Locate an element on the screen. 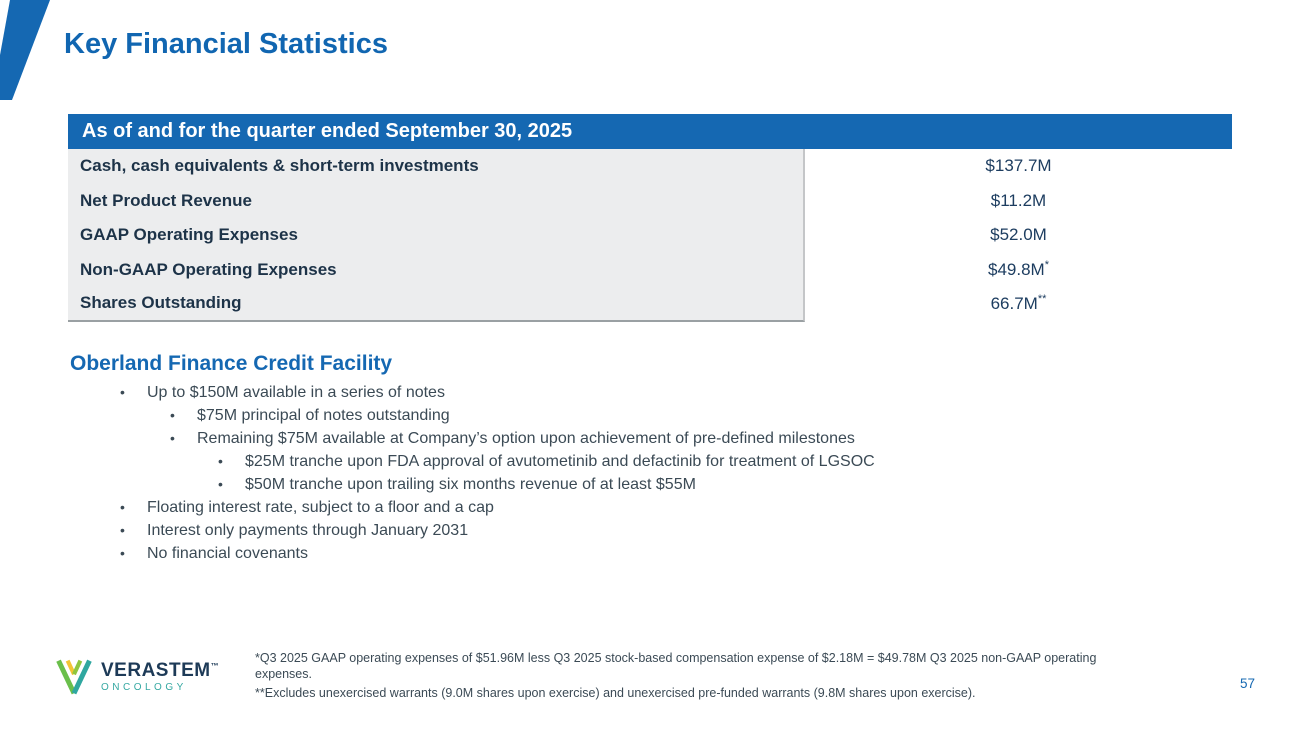 This screenshot has height=731, width=1300. bullet-text: $75M principal of notes outstanding is located at coordinates (323, 415).